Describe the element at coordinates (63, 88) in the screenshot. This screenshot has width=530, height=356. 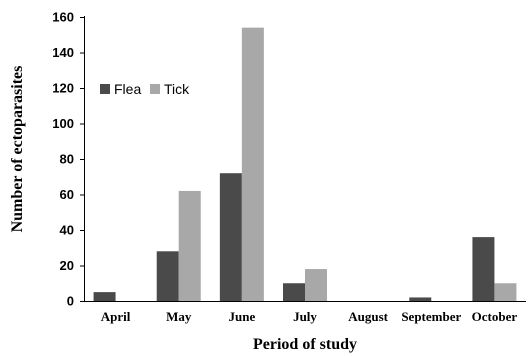
I see `y-tick-label: 120` at that location.